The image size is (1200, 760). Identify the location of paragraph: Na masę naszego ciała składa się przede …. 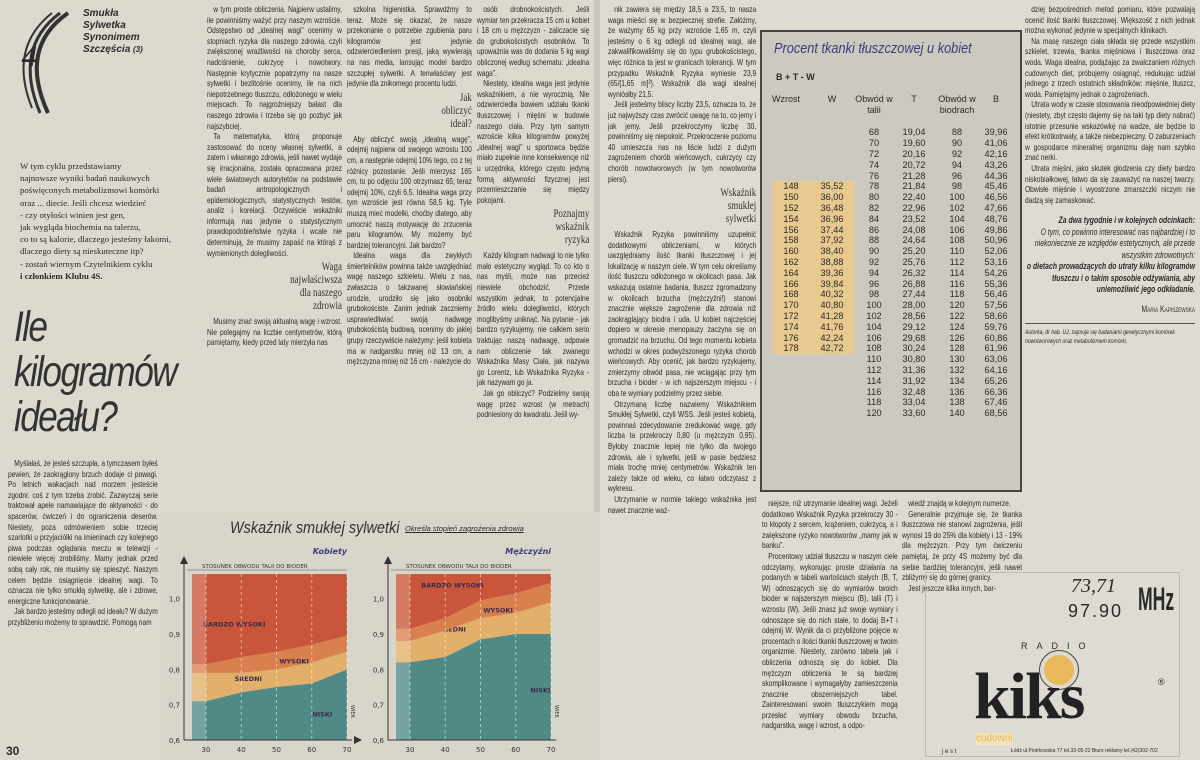
(1110, 67).